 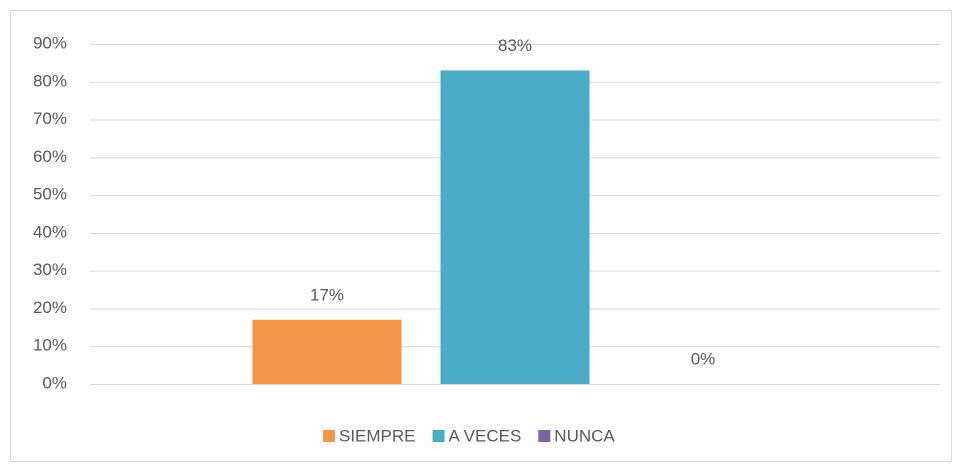 What do you see at coordinates (50, 194) in the screenshot?
I see `y-tick-label: 50%` at bounding box center [50, 194].